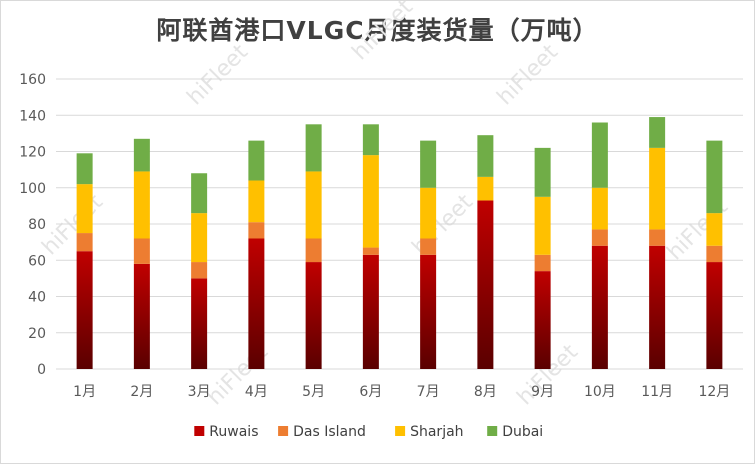  Describe the element at coordinates (233, 432) in the screenshot. I see `legend-label: Ruwais` at that location.